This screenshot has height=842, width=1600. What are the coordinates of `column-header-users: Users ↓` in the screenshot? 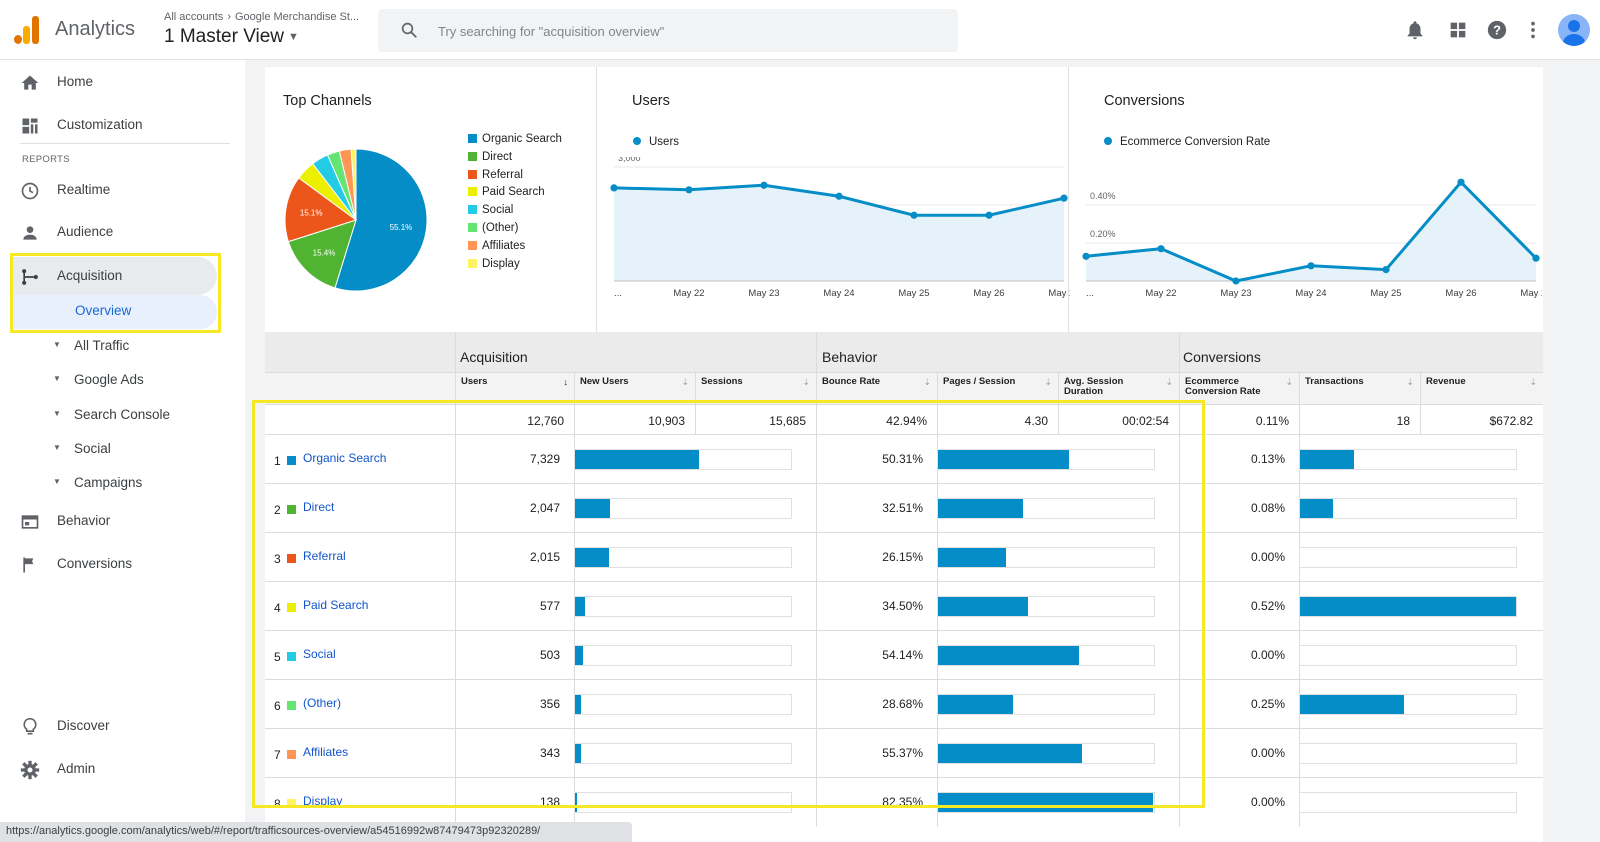 It's located at (514, 388).